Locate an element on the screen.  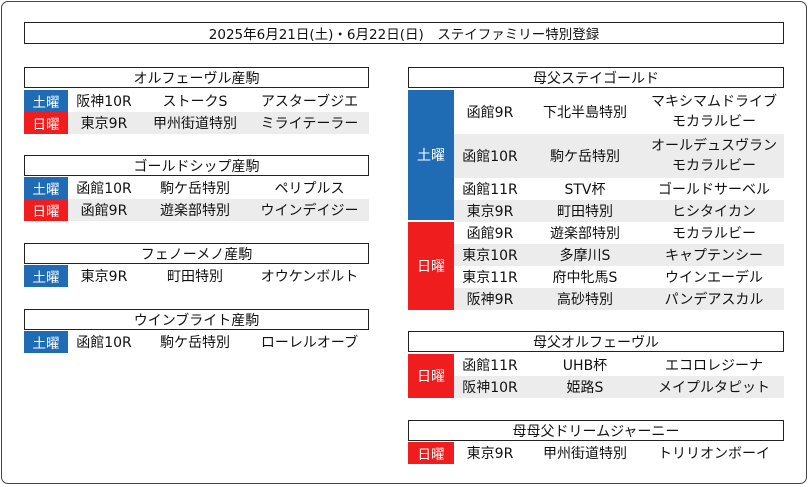
section-heading-second-damsire-dream-journey: 母母父ドリームジャーニー is located at coordinates (596, 430).